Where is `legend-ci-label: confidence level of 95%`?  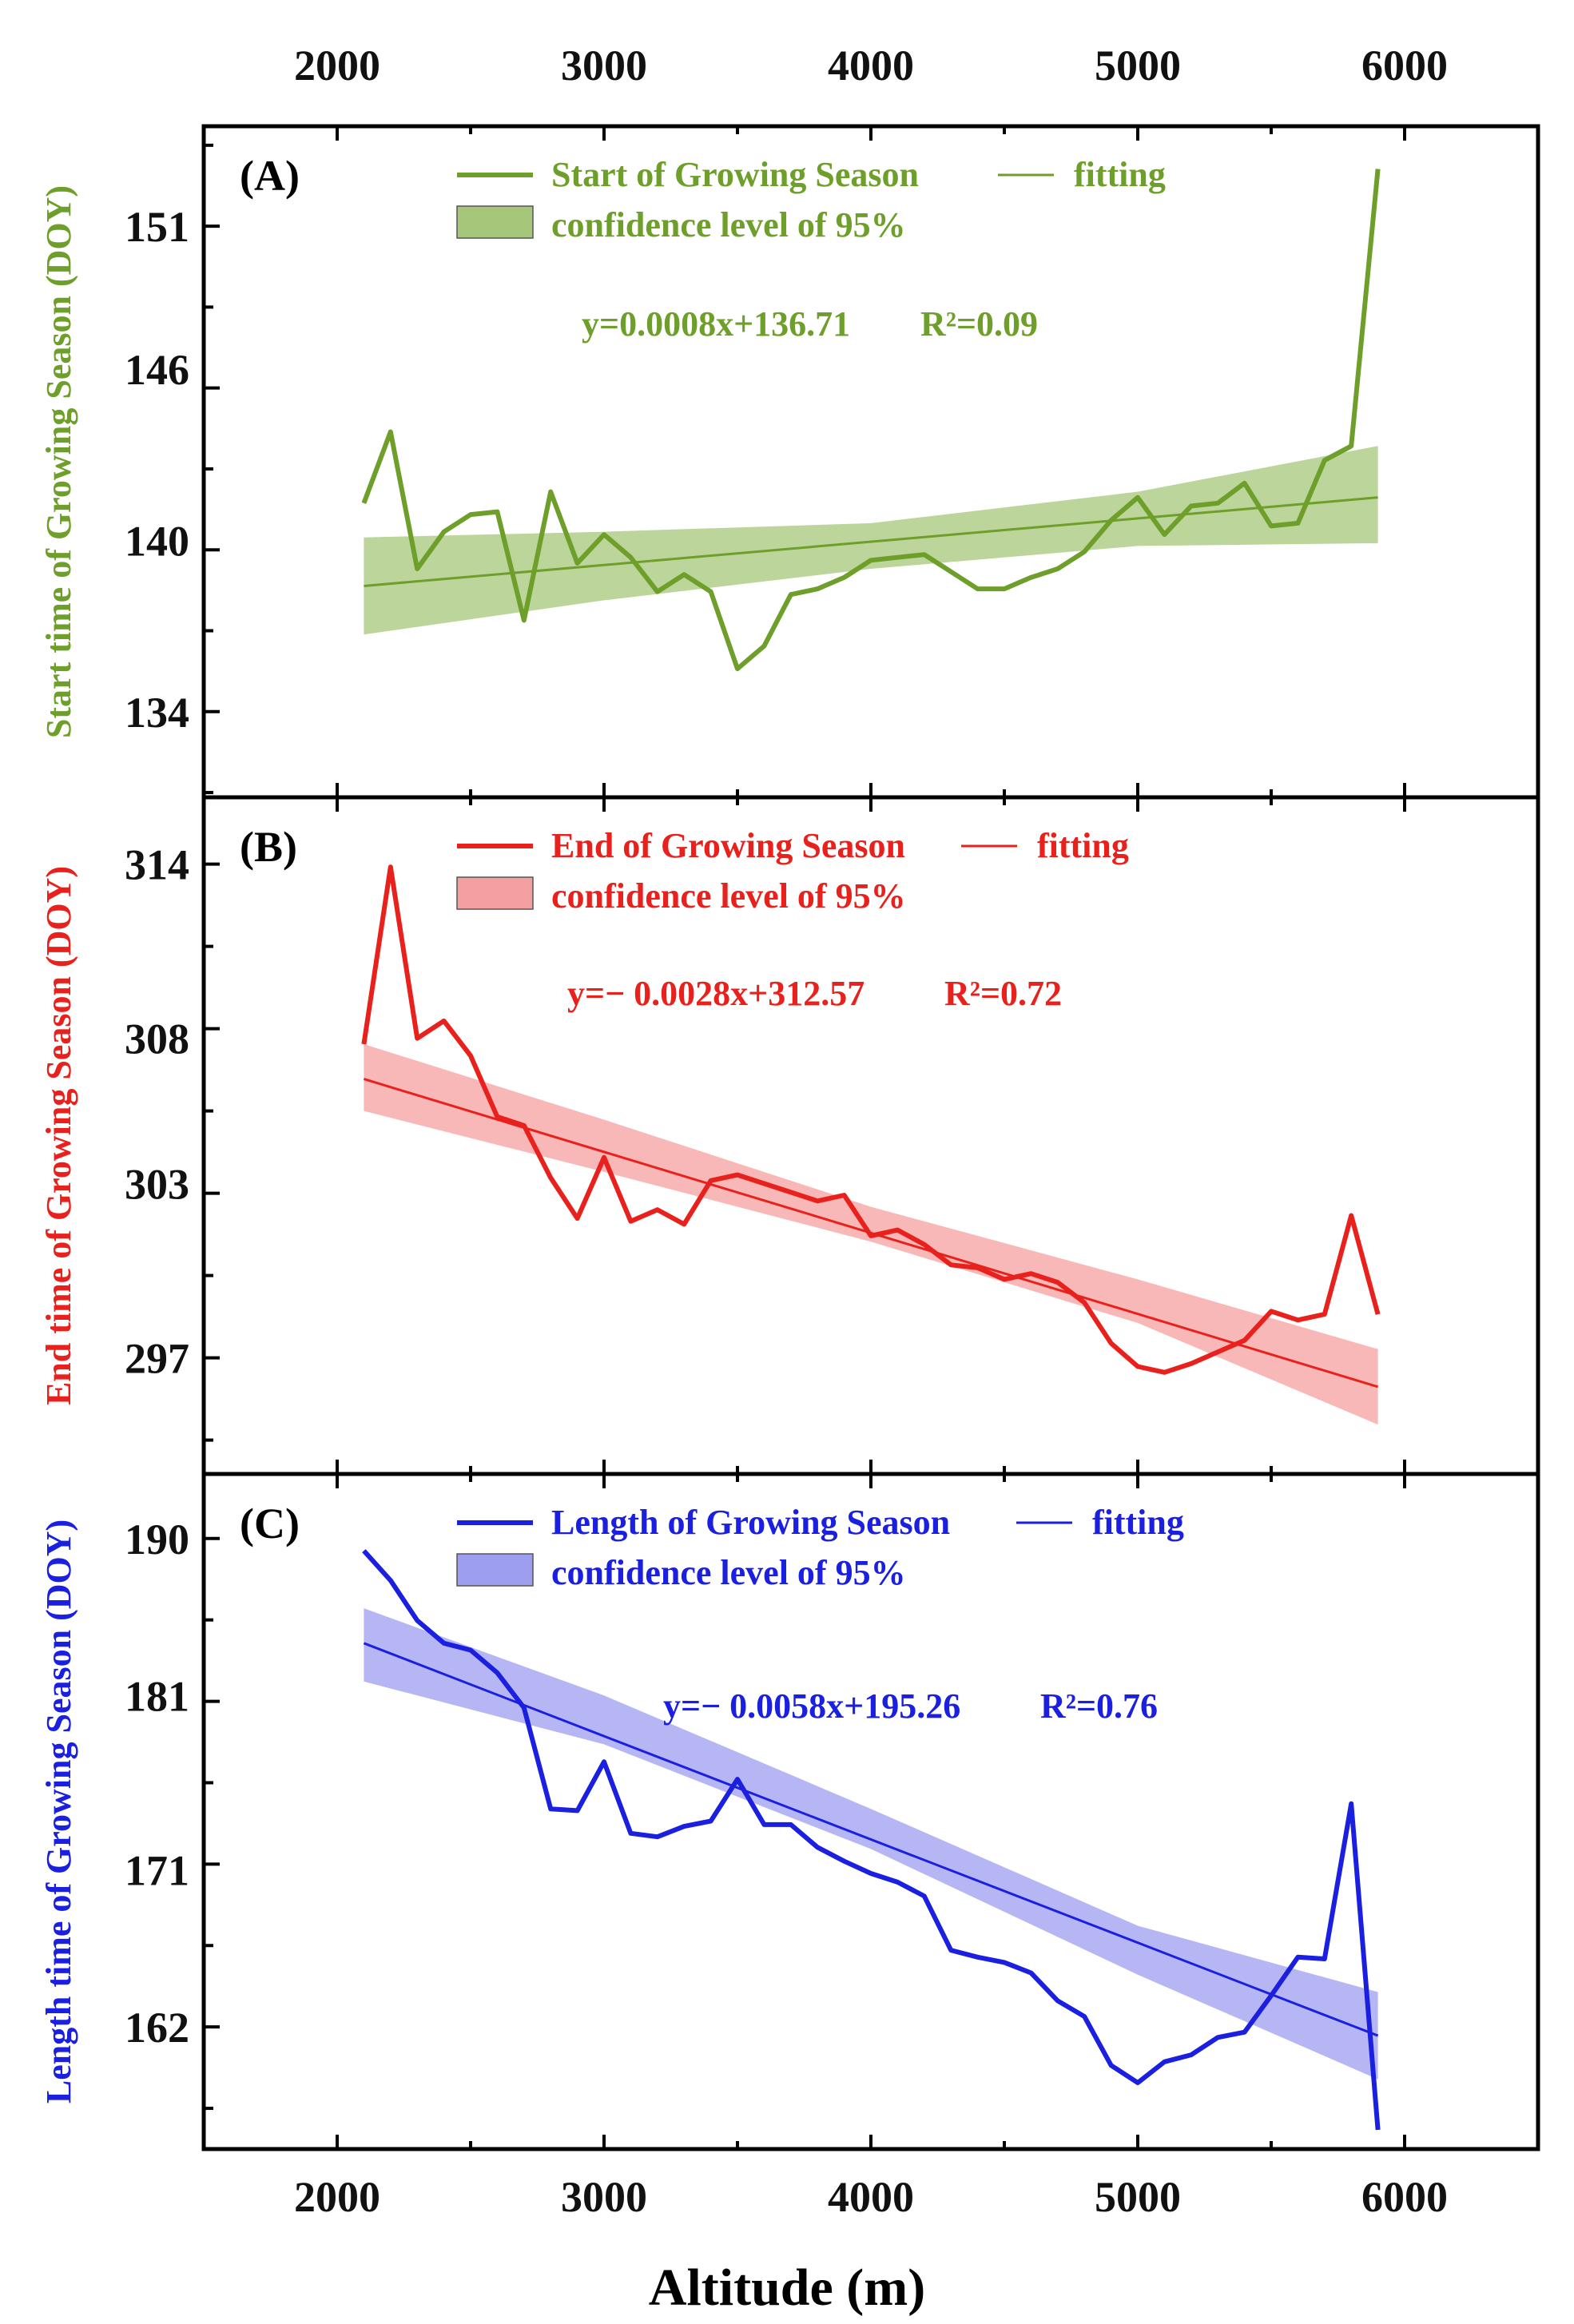
legend-ci-label: confidence level of 95% is located at coordinates (728, 1573).